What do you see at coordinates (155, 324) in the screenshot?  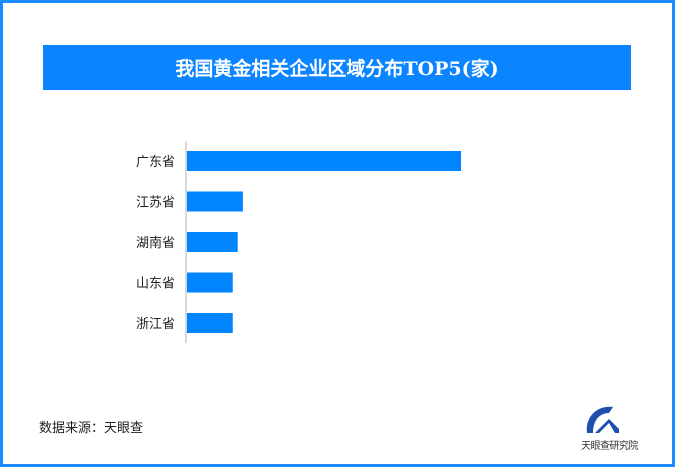 I see `category-label: 浙江省` at bounding box center [155, 324].